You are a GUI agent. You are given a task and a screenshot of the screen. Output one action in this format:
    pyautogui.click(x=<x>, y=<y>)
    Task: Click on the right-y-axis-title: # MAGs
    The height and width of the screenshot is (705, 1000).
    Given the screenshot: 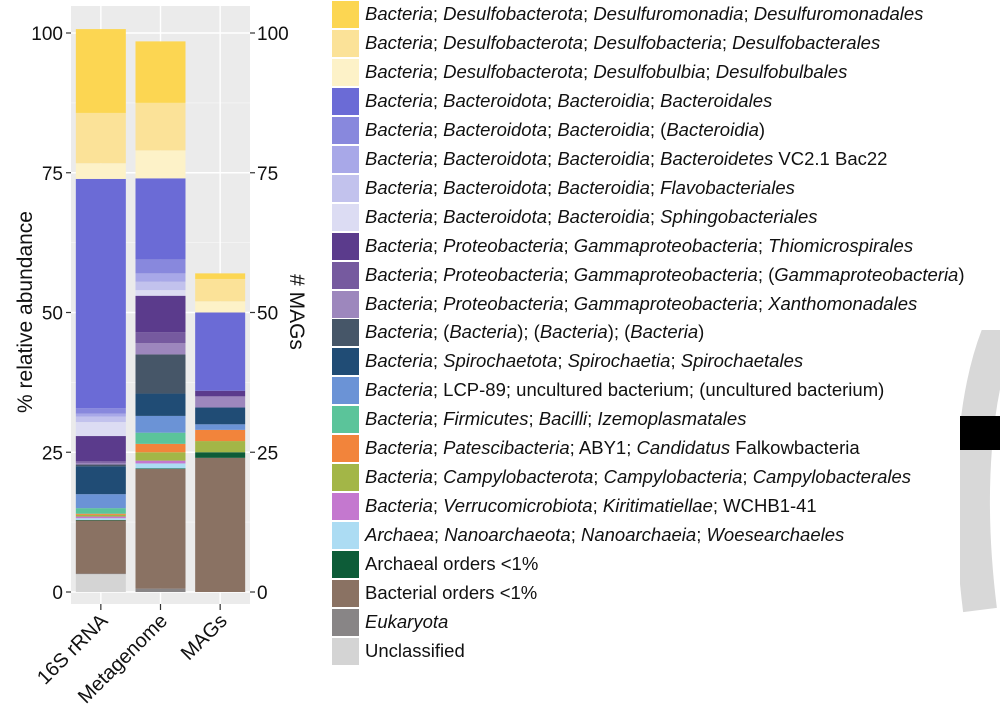 What is the action you would take?
    pyautogui.click(x=296, y=312)
    